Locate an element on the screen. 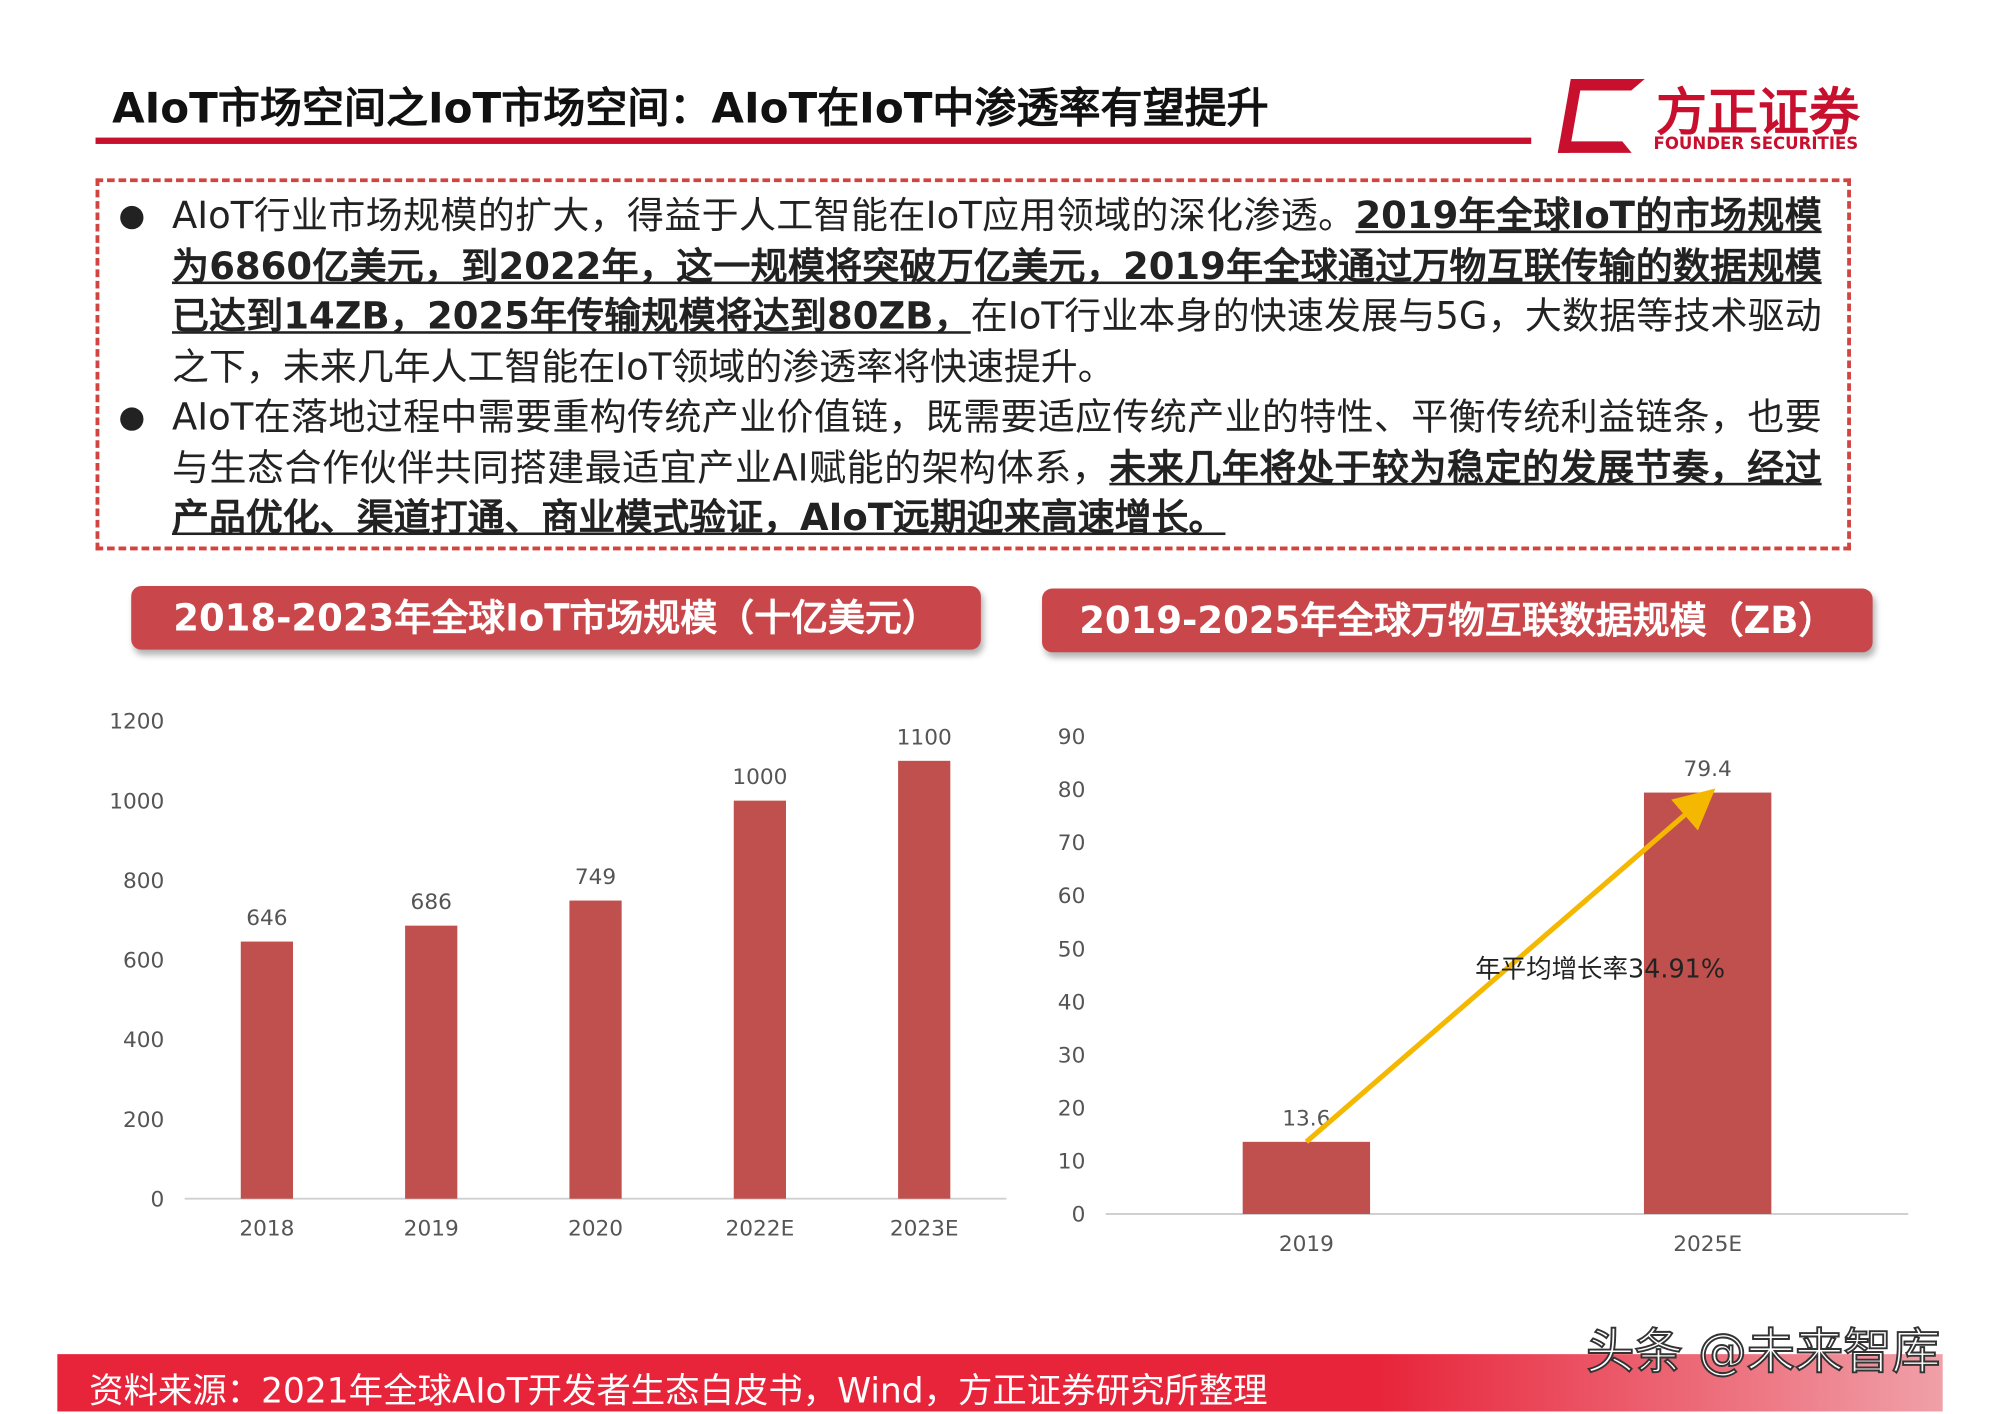 The width and height of the screenshot is (2000, 1414). x-tick-label: 2018 is located at coordinates (266, 1229).